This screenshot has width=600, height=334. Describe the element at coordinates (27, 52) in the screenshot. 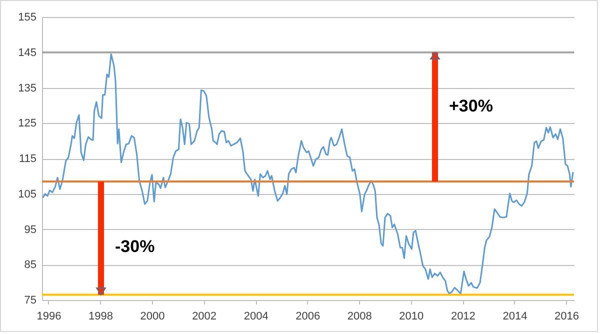

I see `y-tick-label: 145` at that location.